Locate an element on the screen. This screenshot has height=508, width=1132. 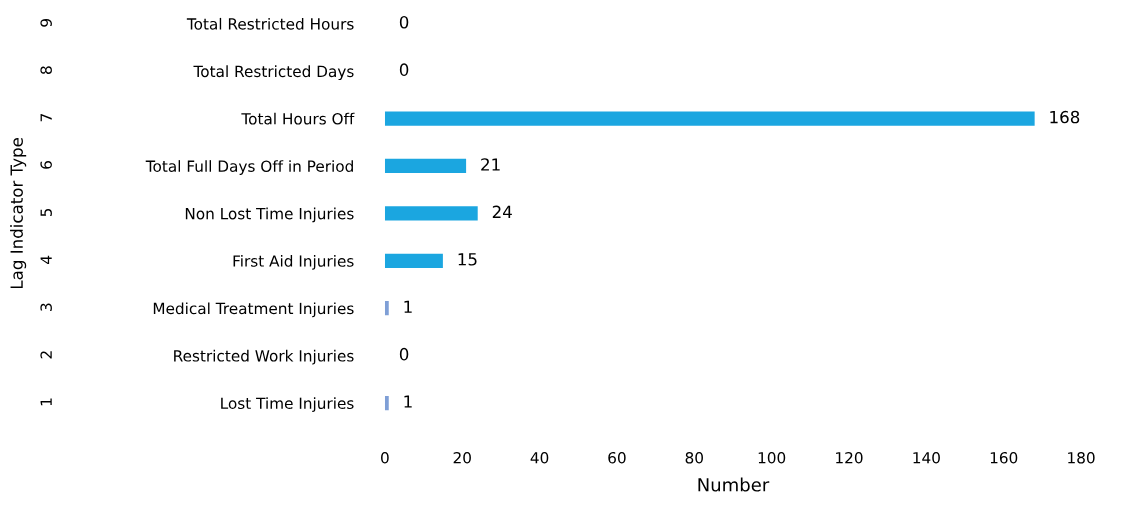
y2-tick-label: 3 is located at coordinates (46, 307).